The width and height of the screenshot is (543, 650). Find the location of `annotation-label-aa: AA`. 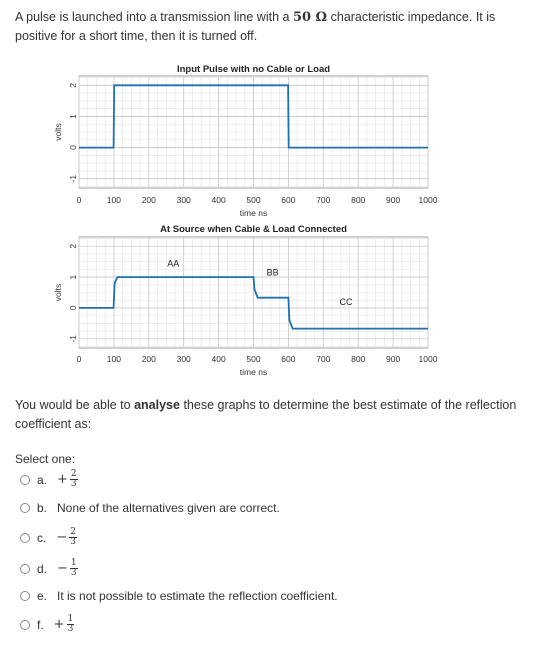

annotation-label-aa: AA is located at coordinates (173, 263).